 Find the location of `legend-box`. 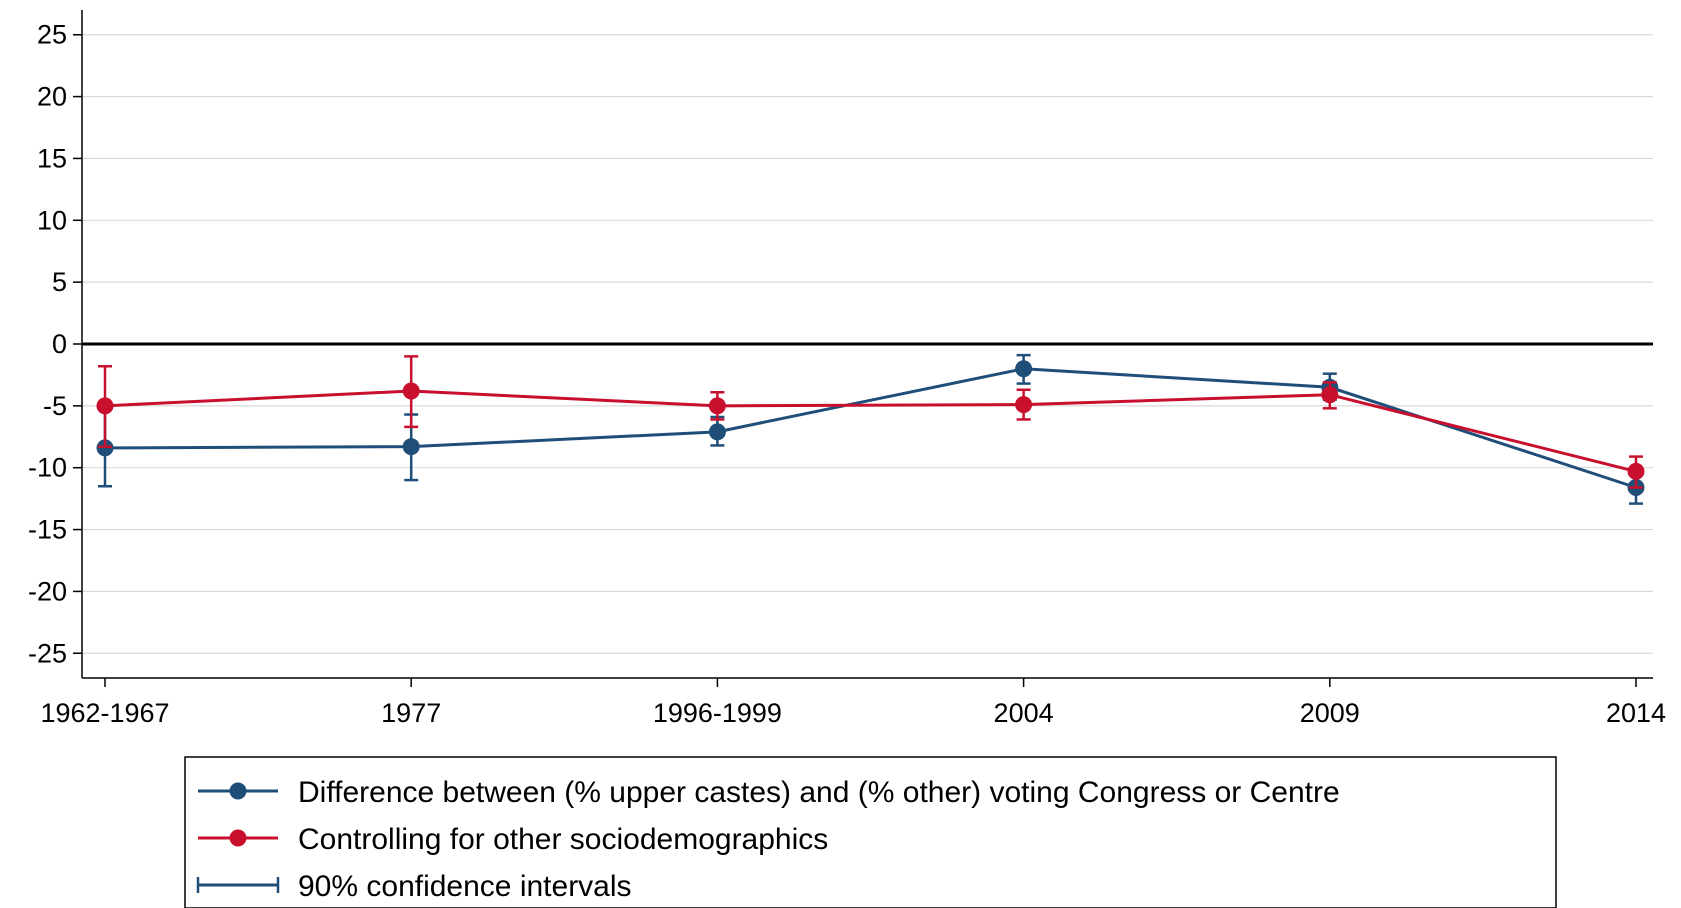

legend-box is located at coordinates (870, 832).